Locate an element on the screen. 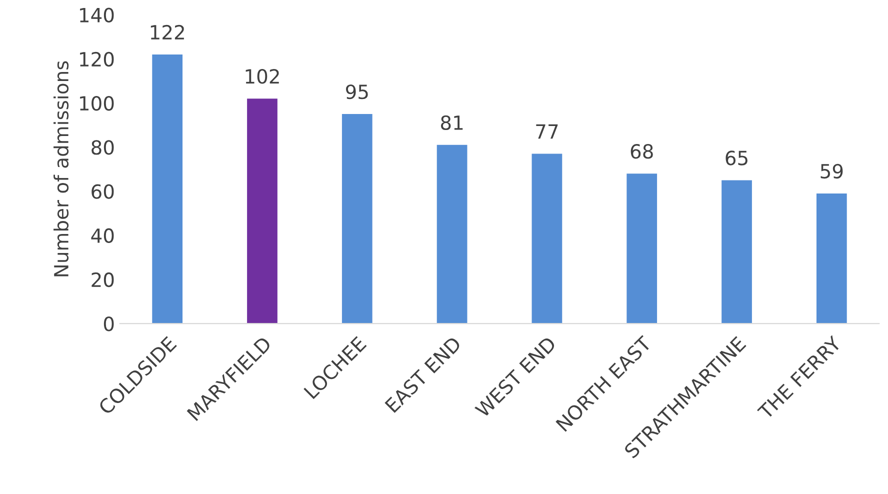 The width and height of the screenshot is (888, 494). y-axis-title: Number of admissions is located at coordinates (61, 168).